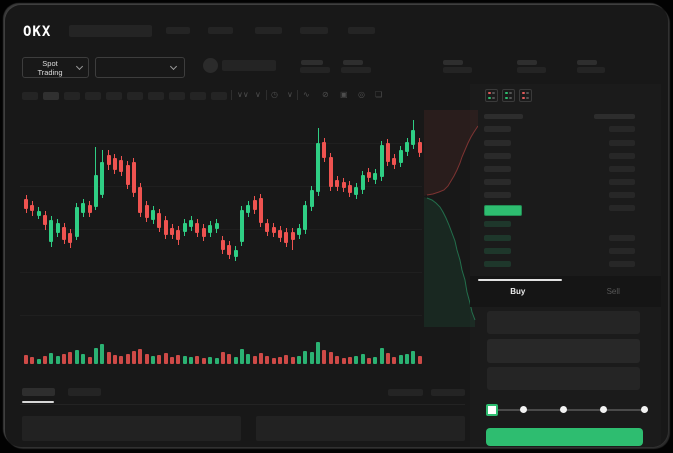 Image resolution: width=673 pixels, height=453 pixels. What do you see at coordinates (290, 94) in the screenshot?
I see `interval-dropdown-icon: ∨` at bounding box center [290, 94].